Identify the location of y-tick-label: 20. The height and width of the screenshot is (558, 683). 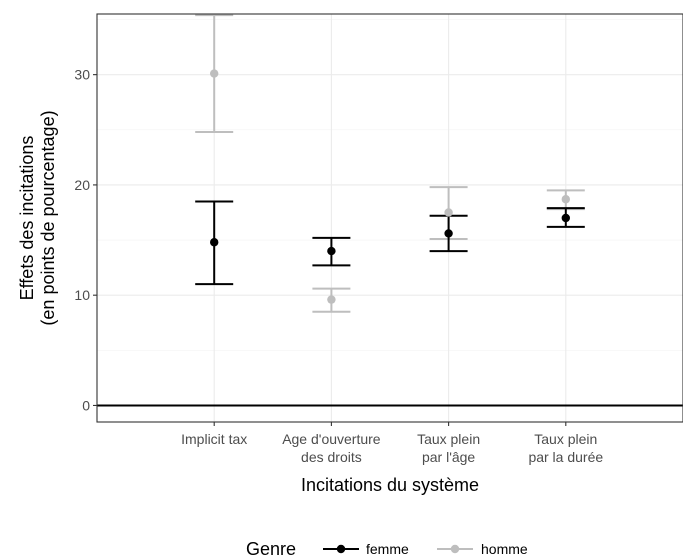
(82, 185).